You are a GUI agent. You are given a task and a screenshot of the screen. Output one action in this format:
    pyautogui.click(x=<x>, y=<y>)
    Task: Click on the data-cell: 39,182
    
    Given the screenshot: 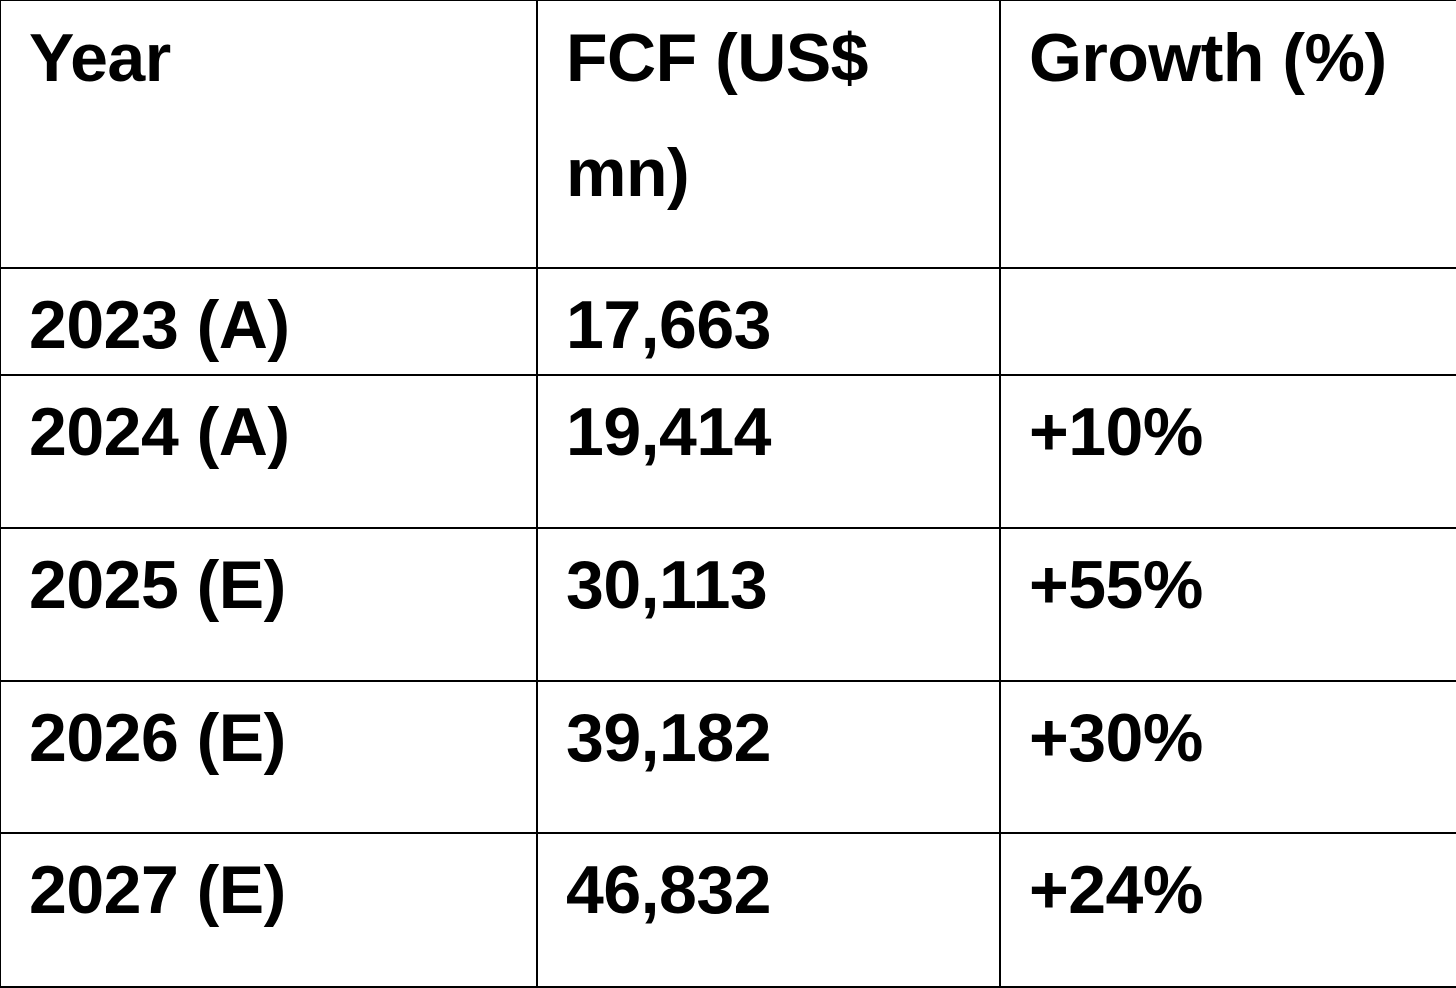 What is the action you would take?
    pyautogui.click(x=768, y=757)
    